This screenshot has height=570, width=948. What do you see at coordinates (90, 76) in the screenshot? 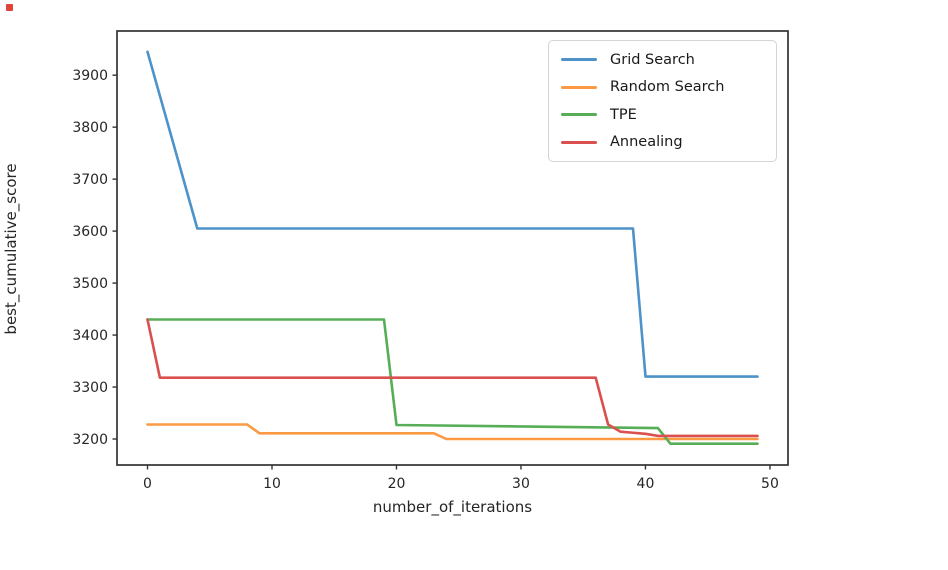
I see `y-tick-label: 3900` at bounding box center [90, 76].